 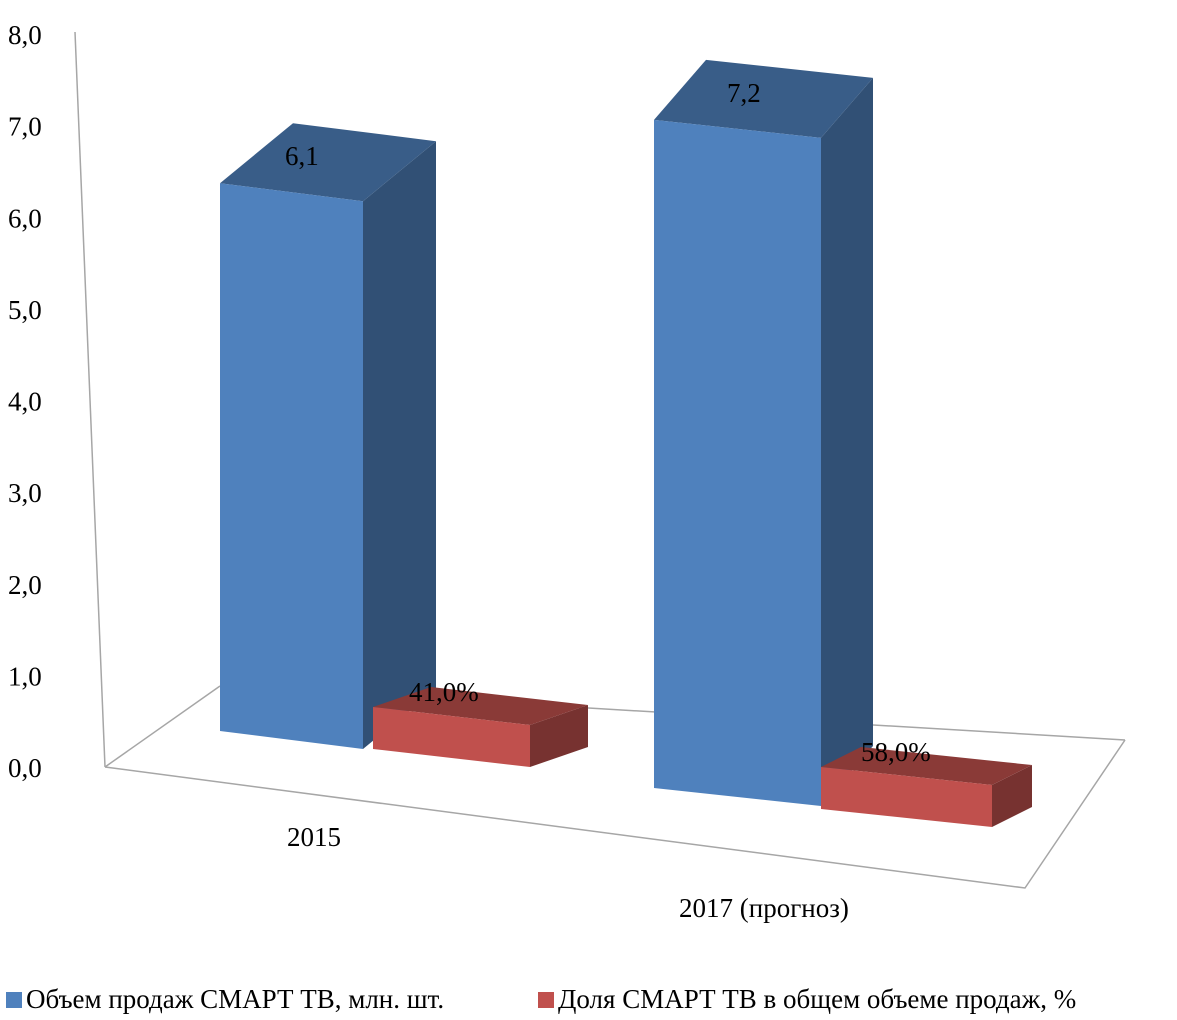 What do you see at coordinates (25, 676) in the screenshot?
I see `y-tick-label: 1,0` at bounding box center [25, 676].